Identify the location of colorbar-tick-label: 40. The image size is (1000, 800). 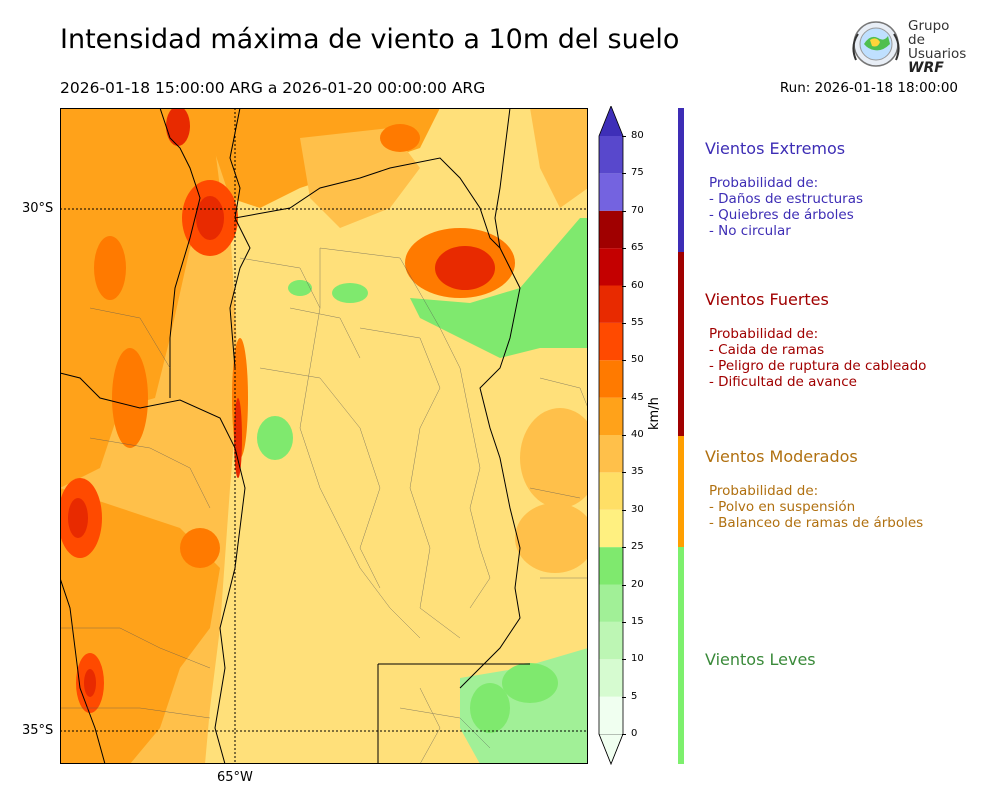
(637, 434).